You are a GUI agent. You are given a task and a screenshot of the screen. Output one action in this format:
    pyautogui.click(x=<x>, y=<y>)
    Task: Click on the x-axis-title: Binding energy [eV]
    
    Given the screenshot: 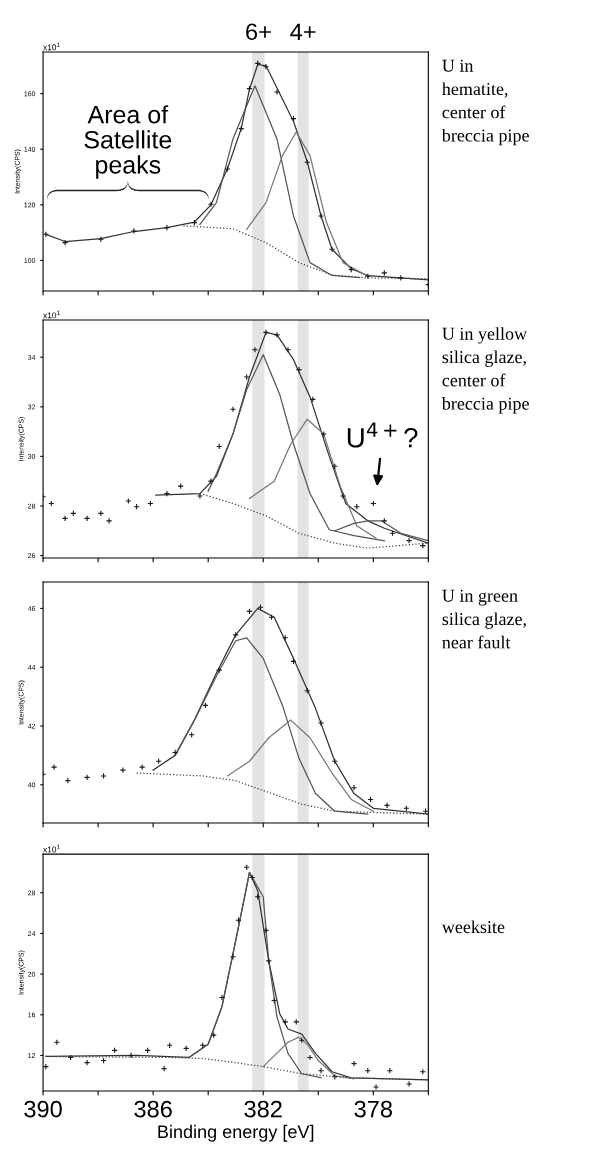 What is the action you would take?
    pyautogui.click(x=236, y=1133)
    